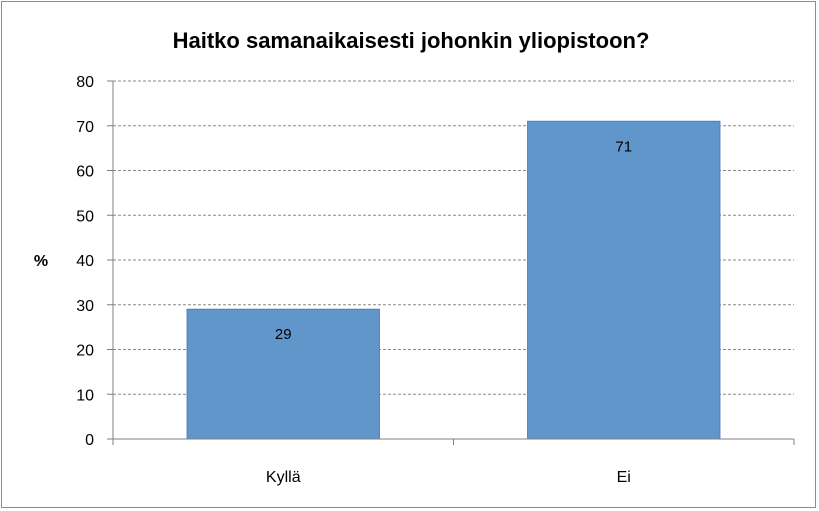 The height and width of the screenshot is (511, 819). What do you see at coordinates (283, 477) in the screenshot?
I see `x-category-label: Kyllä` at bounding box center [283, 477].